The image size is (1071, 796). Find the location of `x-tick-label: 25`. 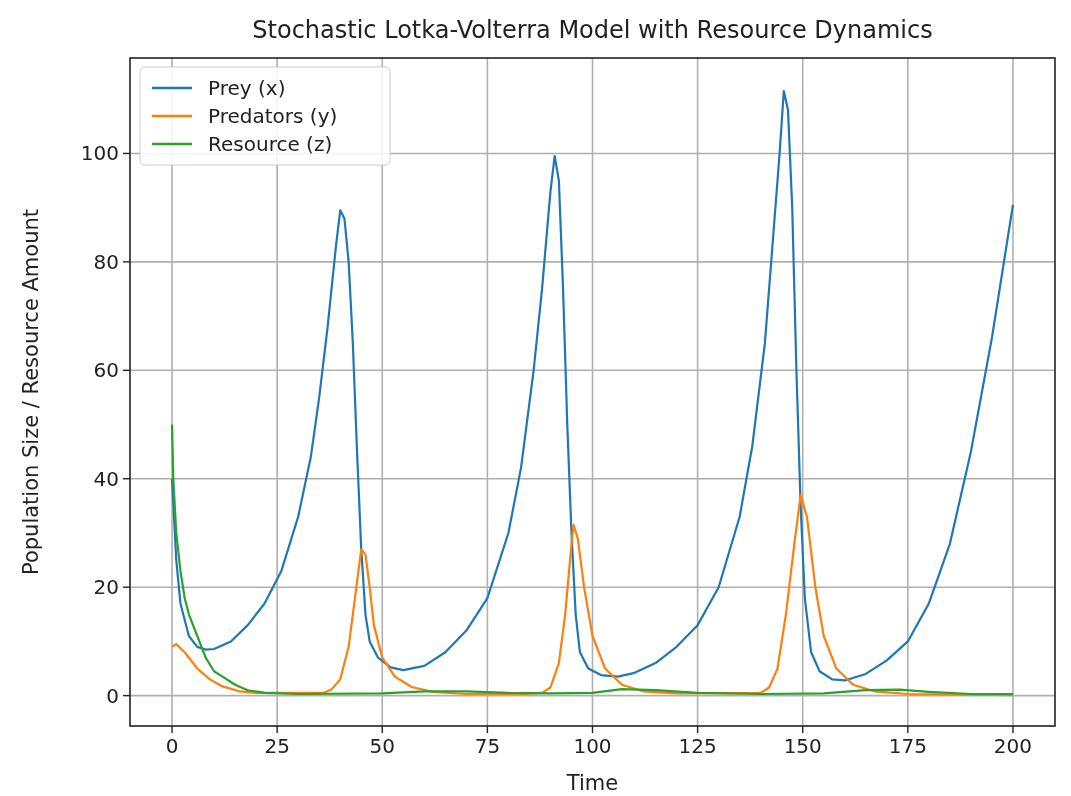

x-tick-label: 25 is located at coordinates (277, 746).